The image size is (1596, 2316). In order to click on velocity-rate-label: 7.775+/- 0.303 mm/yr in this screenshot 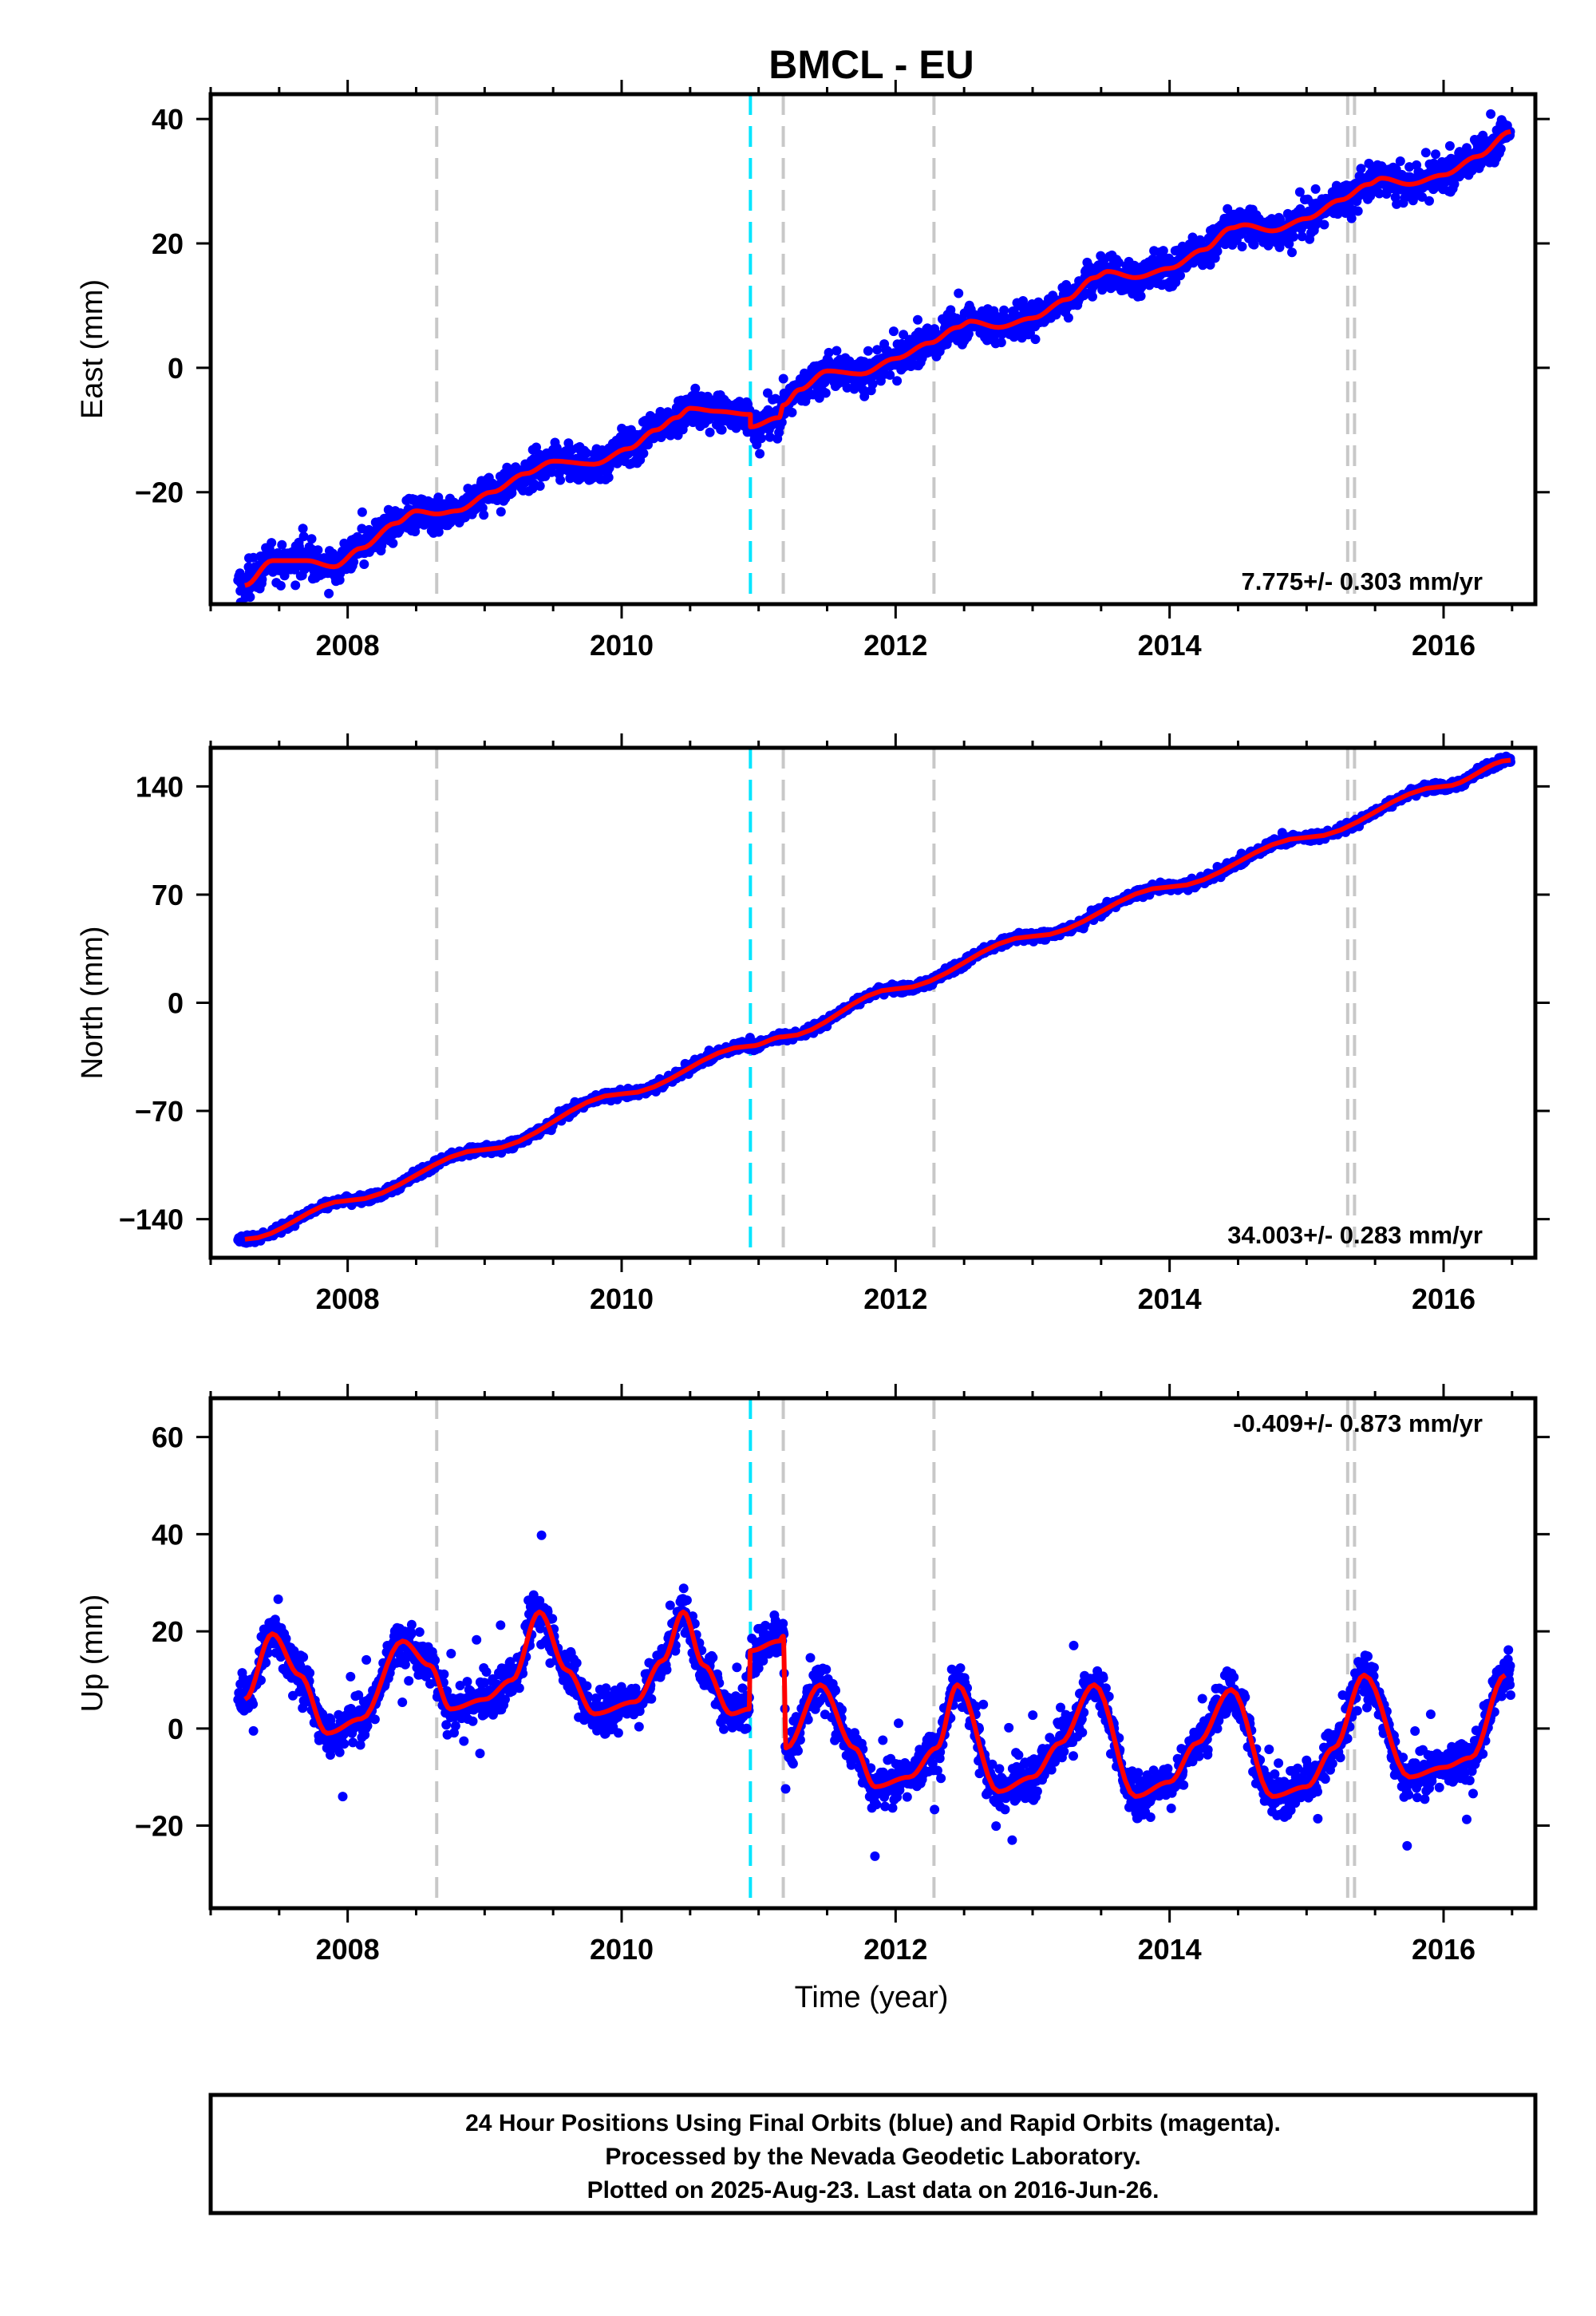, I will do `click(1362, 581)`.